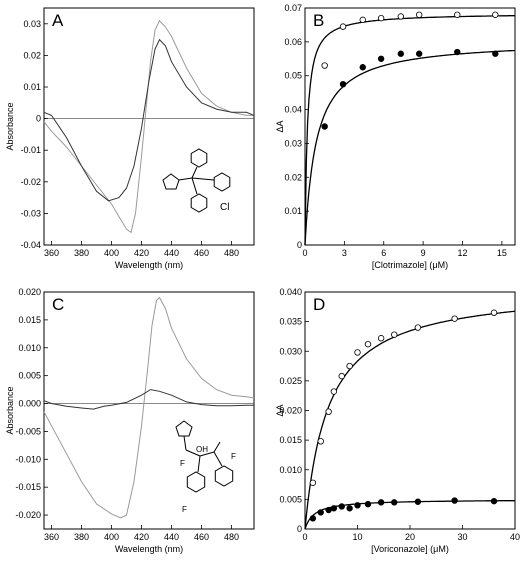  Describe the element at coordinates (81, 253) in the screenshot. I see `x-tick-label: 380` at that location.